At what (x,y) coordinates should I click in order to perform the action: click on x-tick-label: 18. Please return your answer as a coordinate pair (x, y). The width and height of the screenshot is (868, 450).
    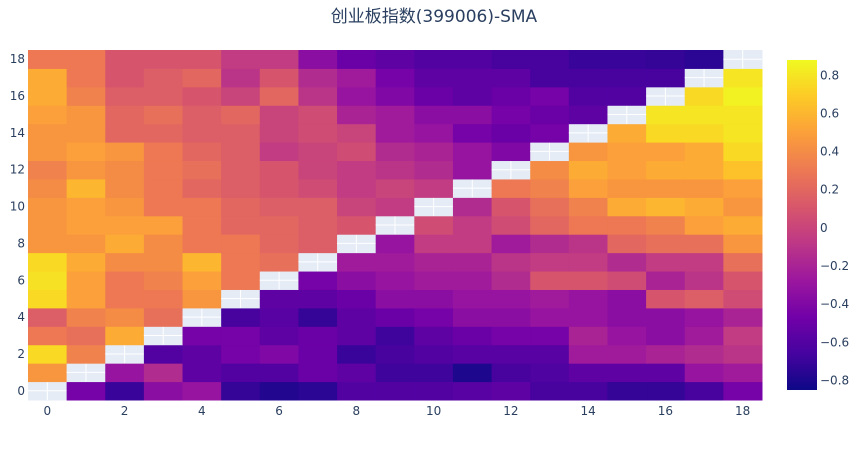
    Looking at the image, I should click on (742, 411).